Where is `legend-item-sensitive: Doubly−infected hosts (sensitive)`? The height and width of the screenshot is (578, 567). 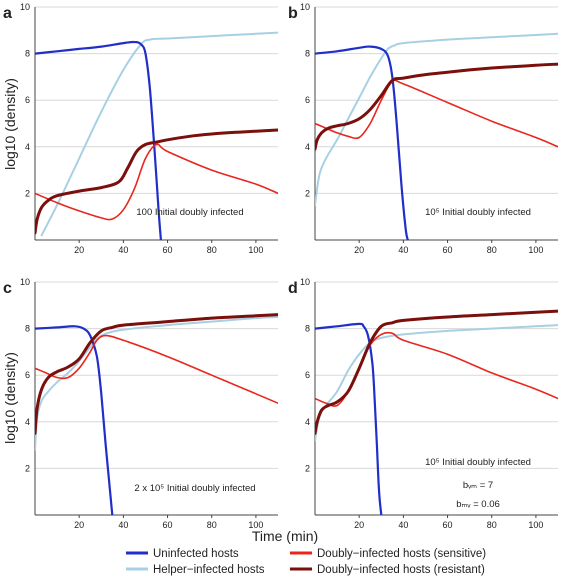 legend-item-sensitive: Doubly−infected hosts (sensitive) is located at coordinates (388, 554).